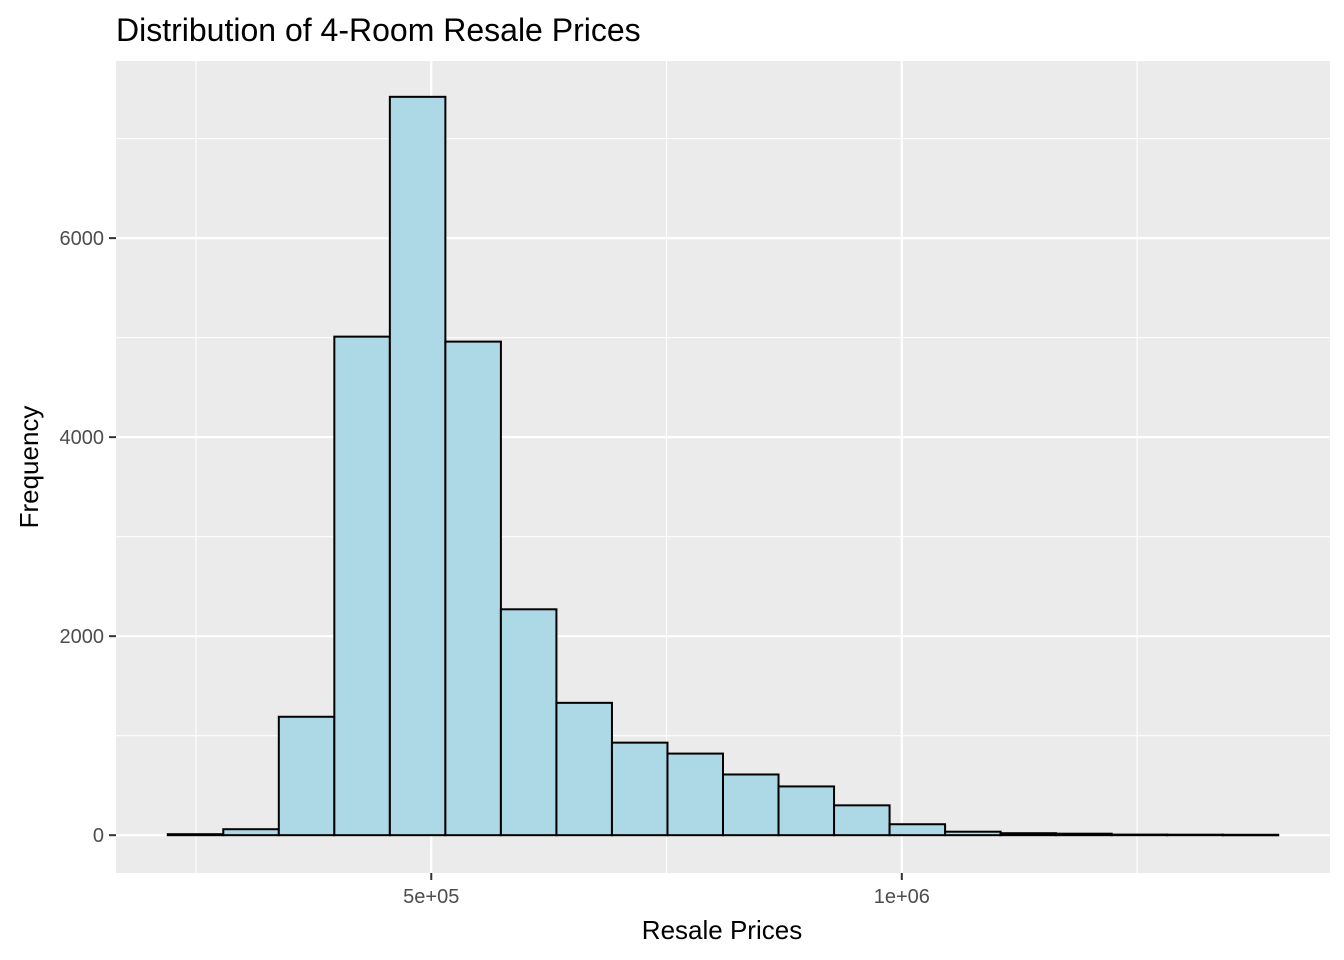 The width and height of the screenshot is (1344, 960). Describe the element at coordinates (88, 537) in the screenshot. I see `y-axis: 0 2000 4000 6000` at that location.